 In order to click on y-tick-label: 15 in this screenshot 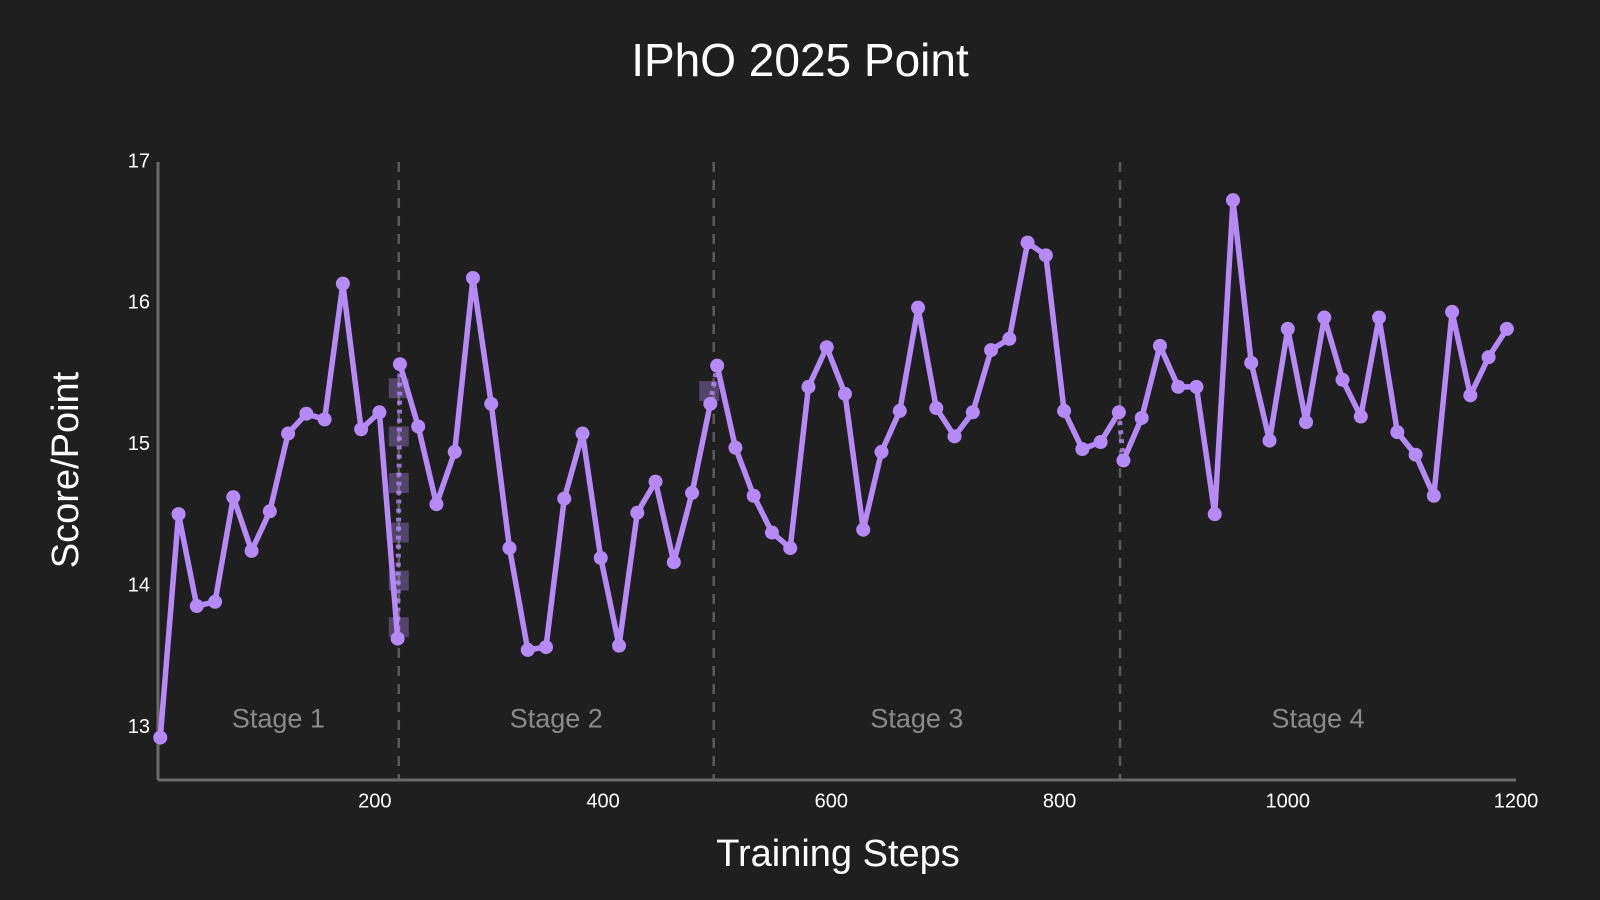, I will do `click(139, 444)`.